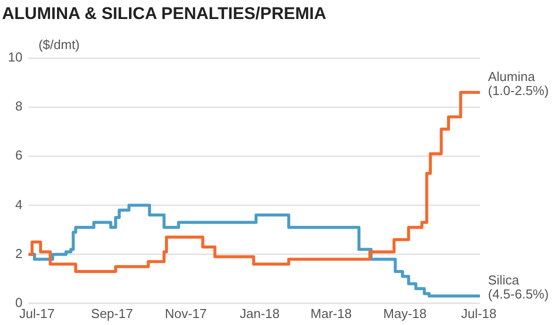  Describe the element at coordinates (18, 106) in the screenshot. I see `y-tick-label: 8` at that location.